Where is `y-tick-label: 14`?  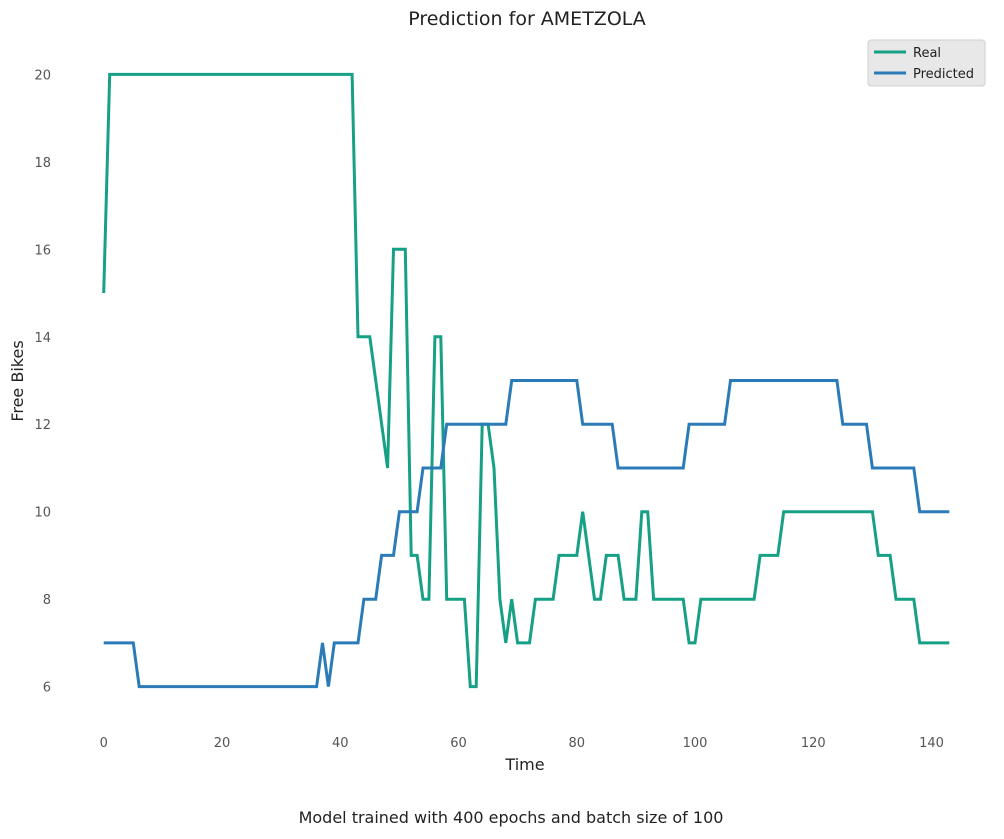
y-tick-label: 14 is located at coordinates (42, 338).